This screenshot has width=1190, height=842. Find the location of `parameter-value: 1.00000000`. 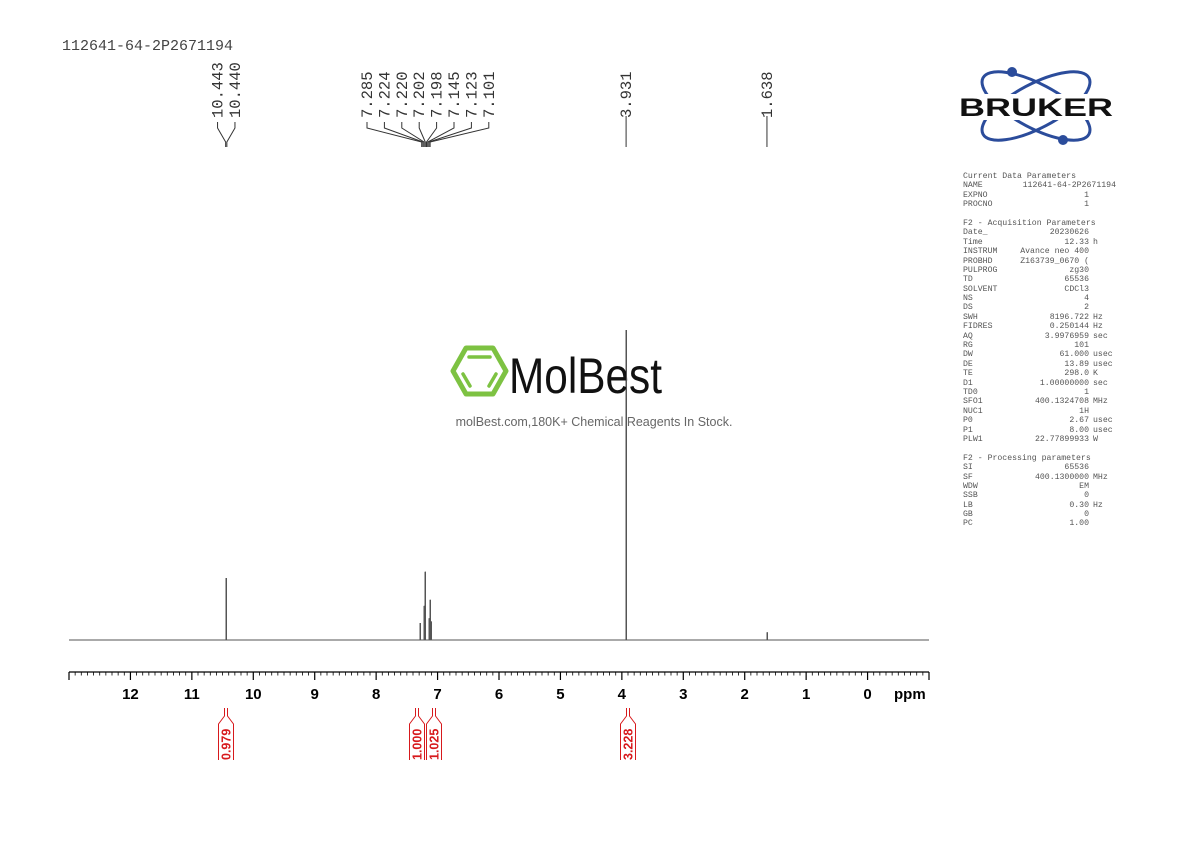

parameter-value: 1.00000000 is located at coordinates (1064, 383).